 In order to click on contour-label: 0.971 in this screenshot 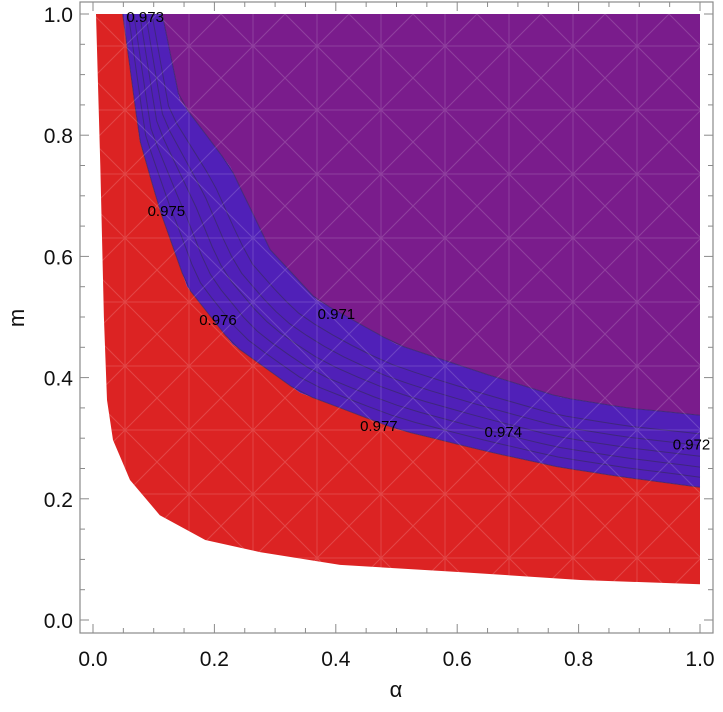, I will do `click(337, 314)`.